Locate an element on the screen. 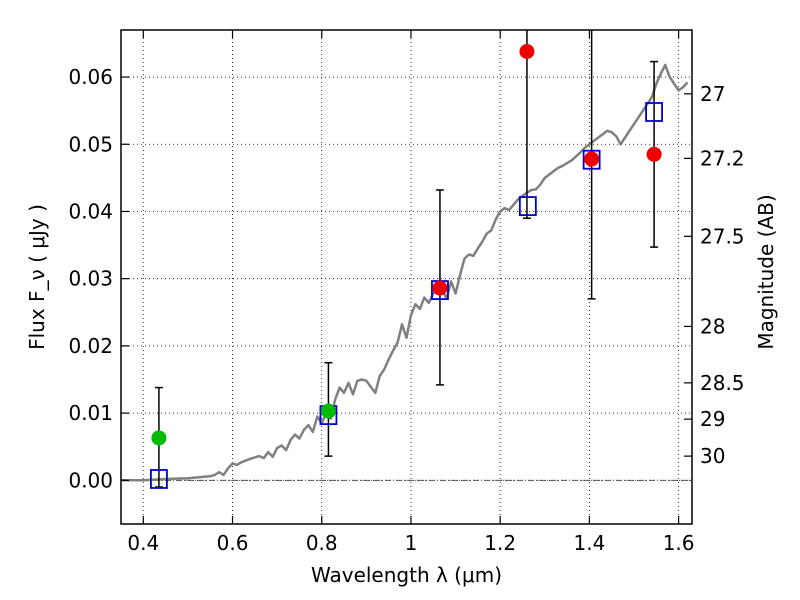 The height and width of the screenshot is (600, 800). mag-tick-label: 27.2 is located at coordinates (722, 158).